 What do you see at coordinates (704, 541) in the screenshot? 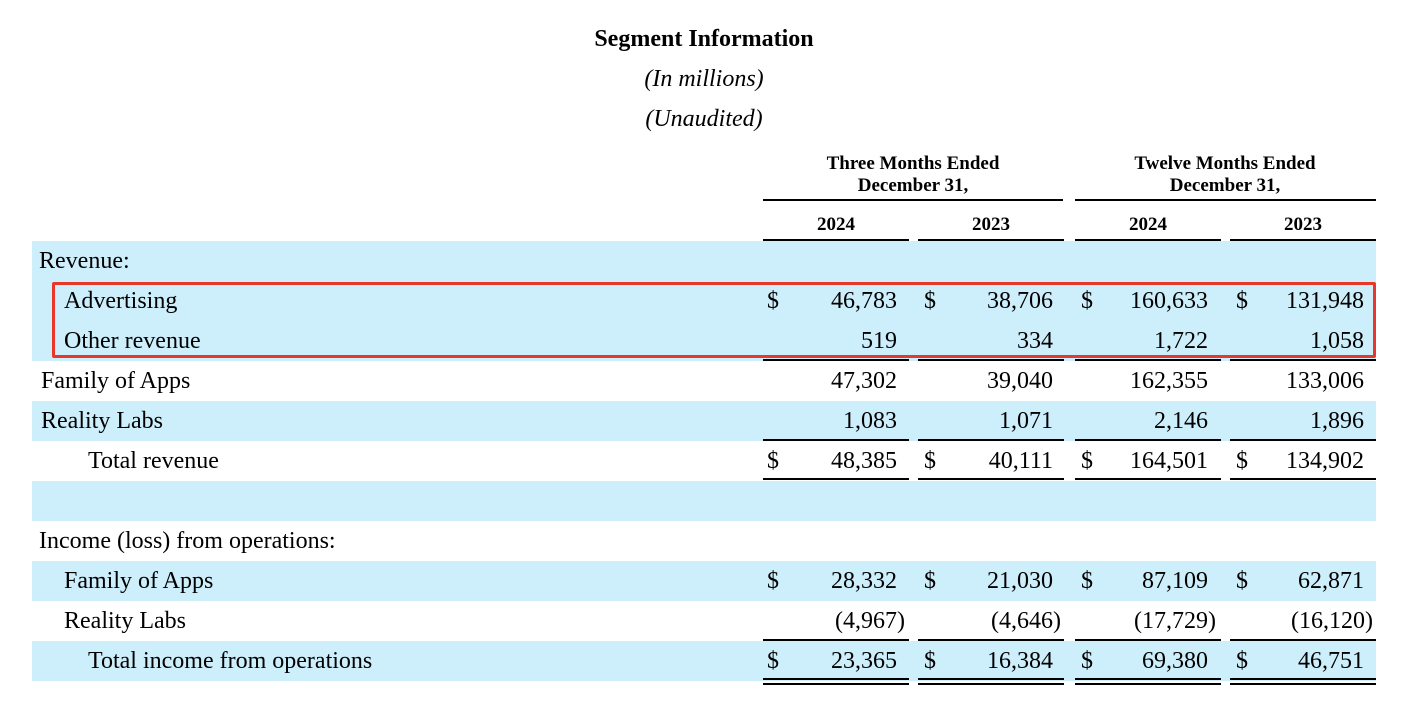
I see `table-row: Income (loss) from operations:` at bounding box center [704, 541].